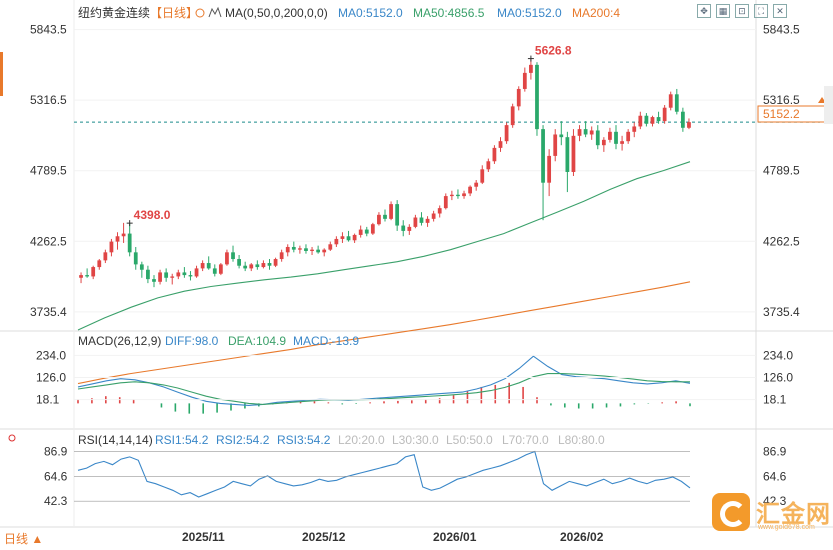  Describe the element at coordinates (1, 74) in the screenshot. I see `side-tab-indicator` at that location.